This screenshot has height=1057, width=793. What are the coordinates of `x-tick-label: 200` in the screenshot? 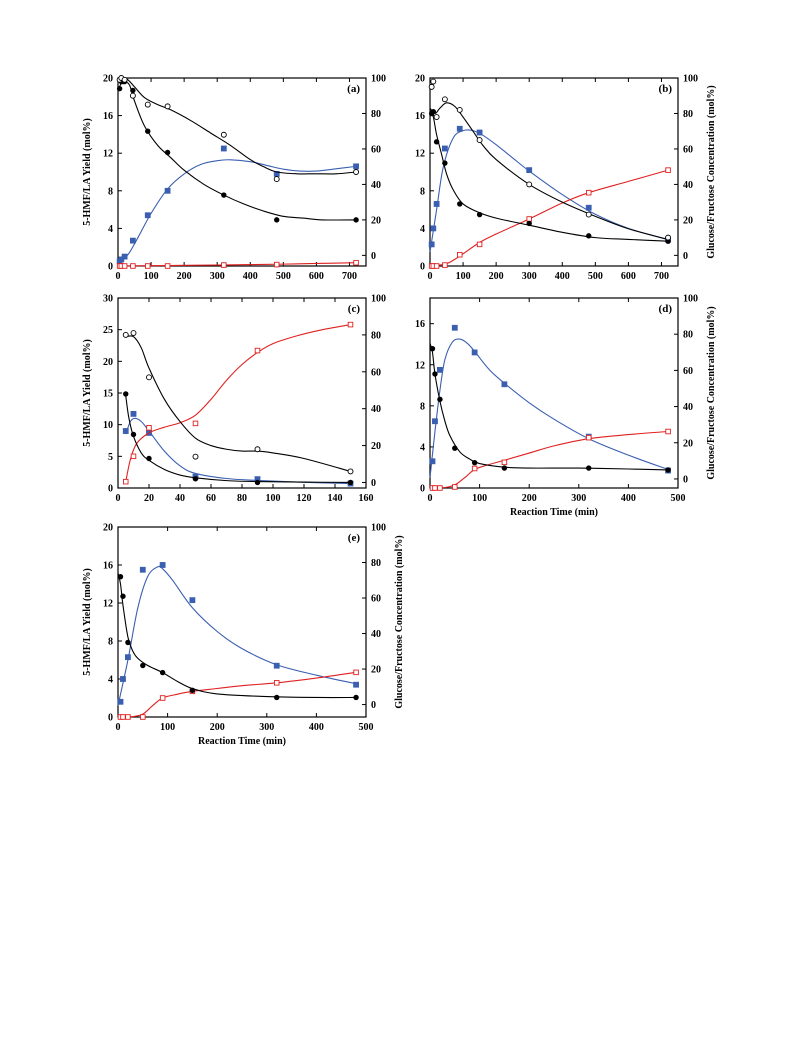 It's located at (184, 276).